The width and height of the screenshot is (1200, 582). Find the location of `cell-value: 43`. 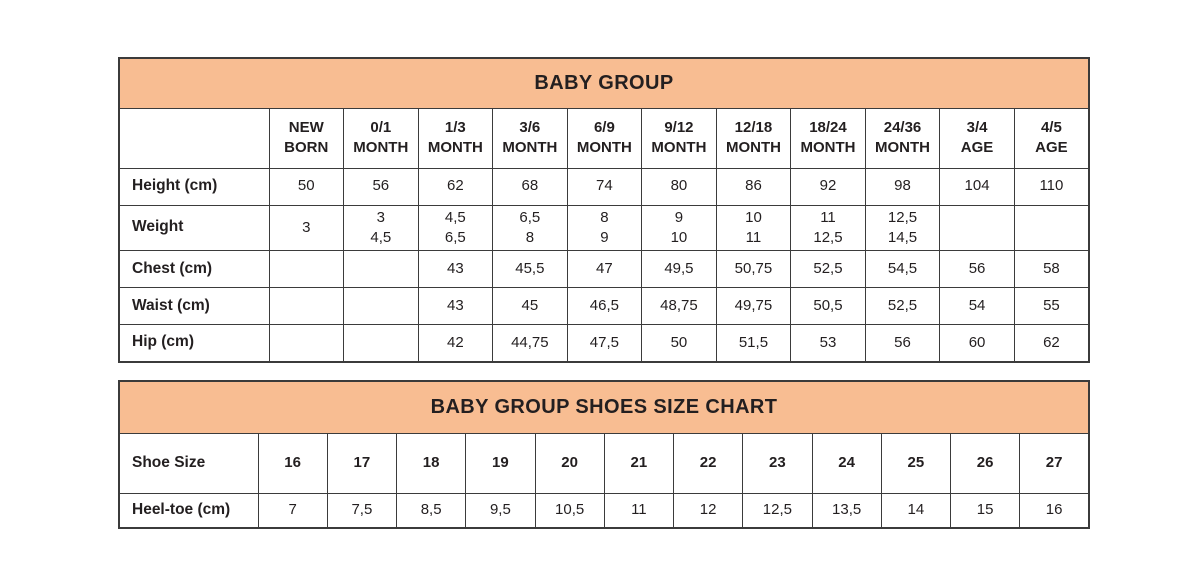

cell-value: 43 is located at coordinates (455, 306).